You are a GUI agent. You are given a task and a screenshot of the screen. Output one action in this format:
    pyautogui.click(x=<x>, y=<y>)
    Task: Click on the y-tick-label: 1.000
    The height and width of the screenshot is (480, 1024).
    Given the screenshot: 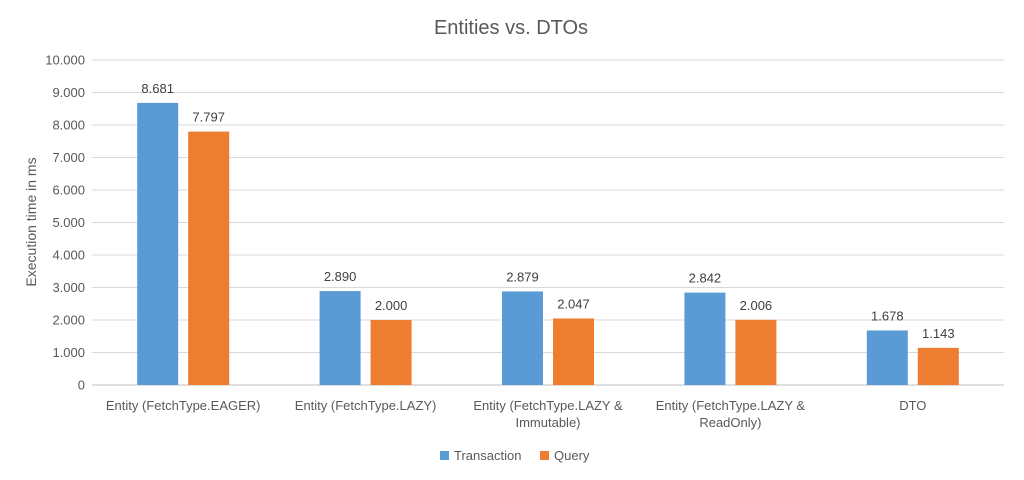 What is the action you would take?
    pyautogui.click(x=68, y=352)
    